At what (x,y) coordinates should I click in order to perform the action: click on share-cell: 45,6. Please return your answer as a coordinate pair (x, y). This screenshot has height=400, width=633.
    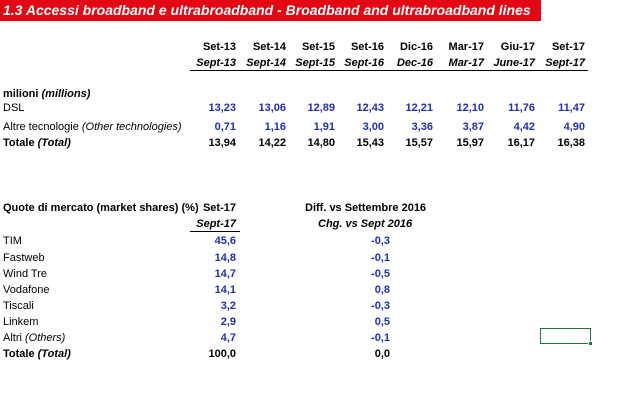
    Looking at the image, I should click on (225, 241).